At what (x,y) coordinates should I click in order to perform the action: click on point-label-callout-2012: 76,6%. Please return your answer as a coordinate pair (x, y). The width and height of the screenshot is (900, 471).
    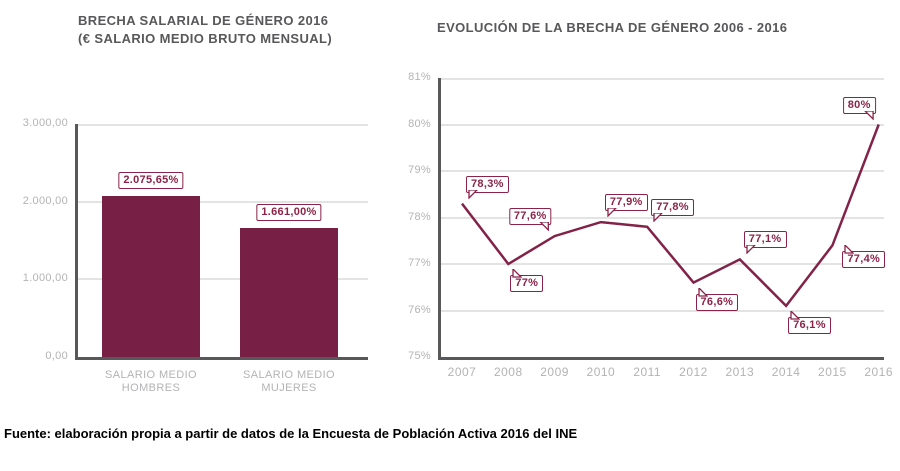
    Looking at the image, I should click on (717, 299).